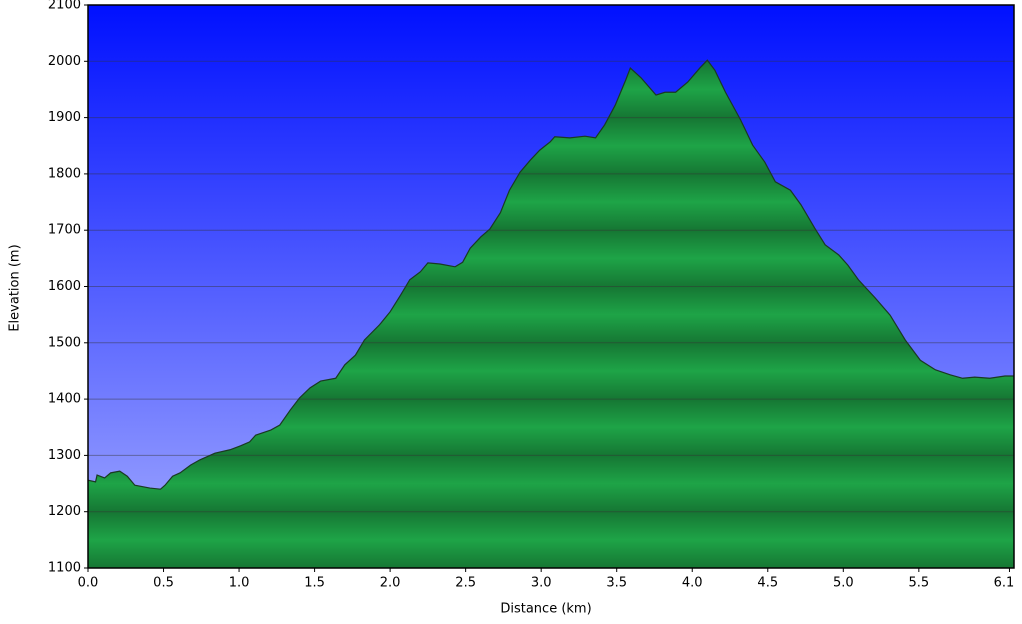  Describe the element at coordinates (545, 609) in the screenshot. I see `x-axis-label: Distance (km)` at that location.